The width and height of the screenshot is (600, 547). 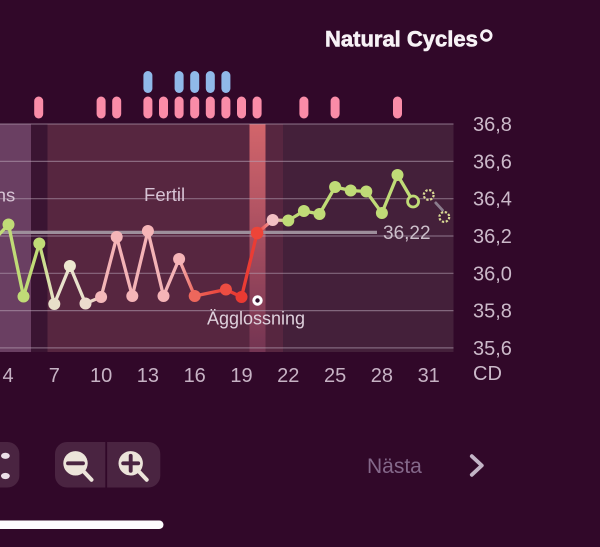 What do you see at coordinates (492, 312) in the screenshot?
I see `svg-text: 35,8` at bounding box center [492, 312].